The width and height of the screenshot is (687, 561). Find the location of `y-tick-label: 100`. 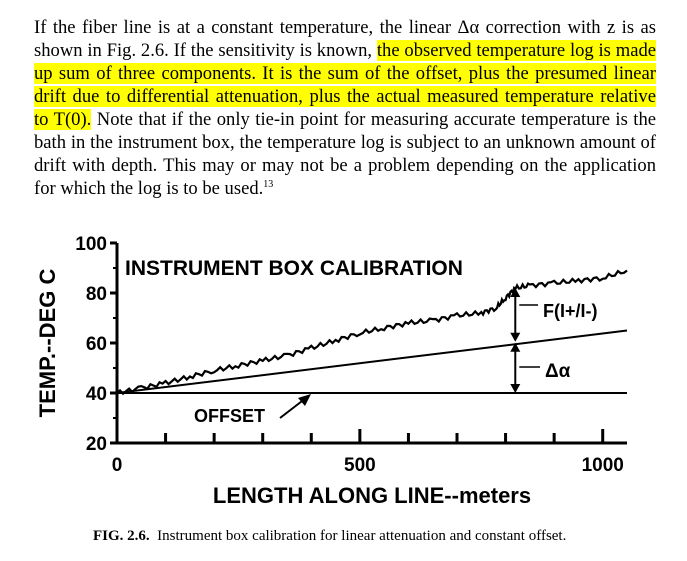

y-tick-label: 100 is located at coordinates (91, 244).